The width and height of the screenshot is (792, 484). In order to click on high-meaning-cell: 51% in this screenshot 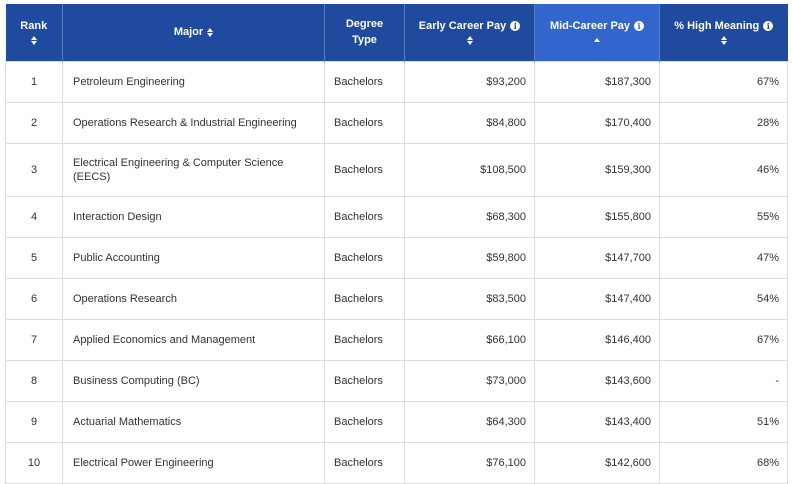, I will do `click(723, 421)`.